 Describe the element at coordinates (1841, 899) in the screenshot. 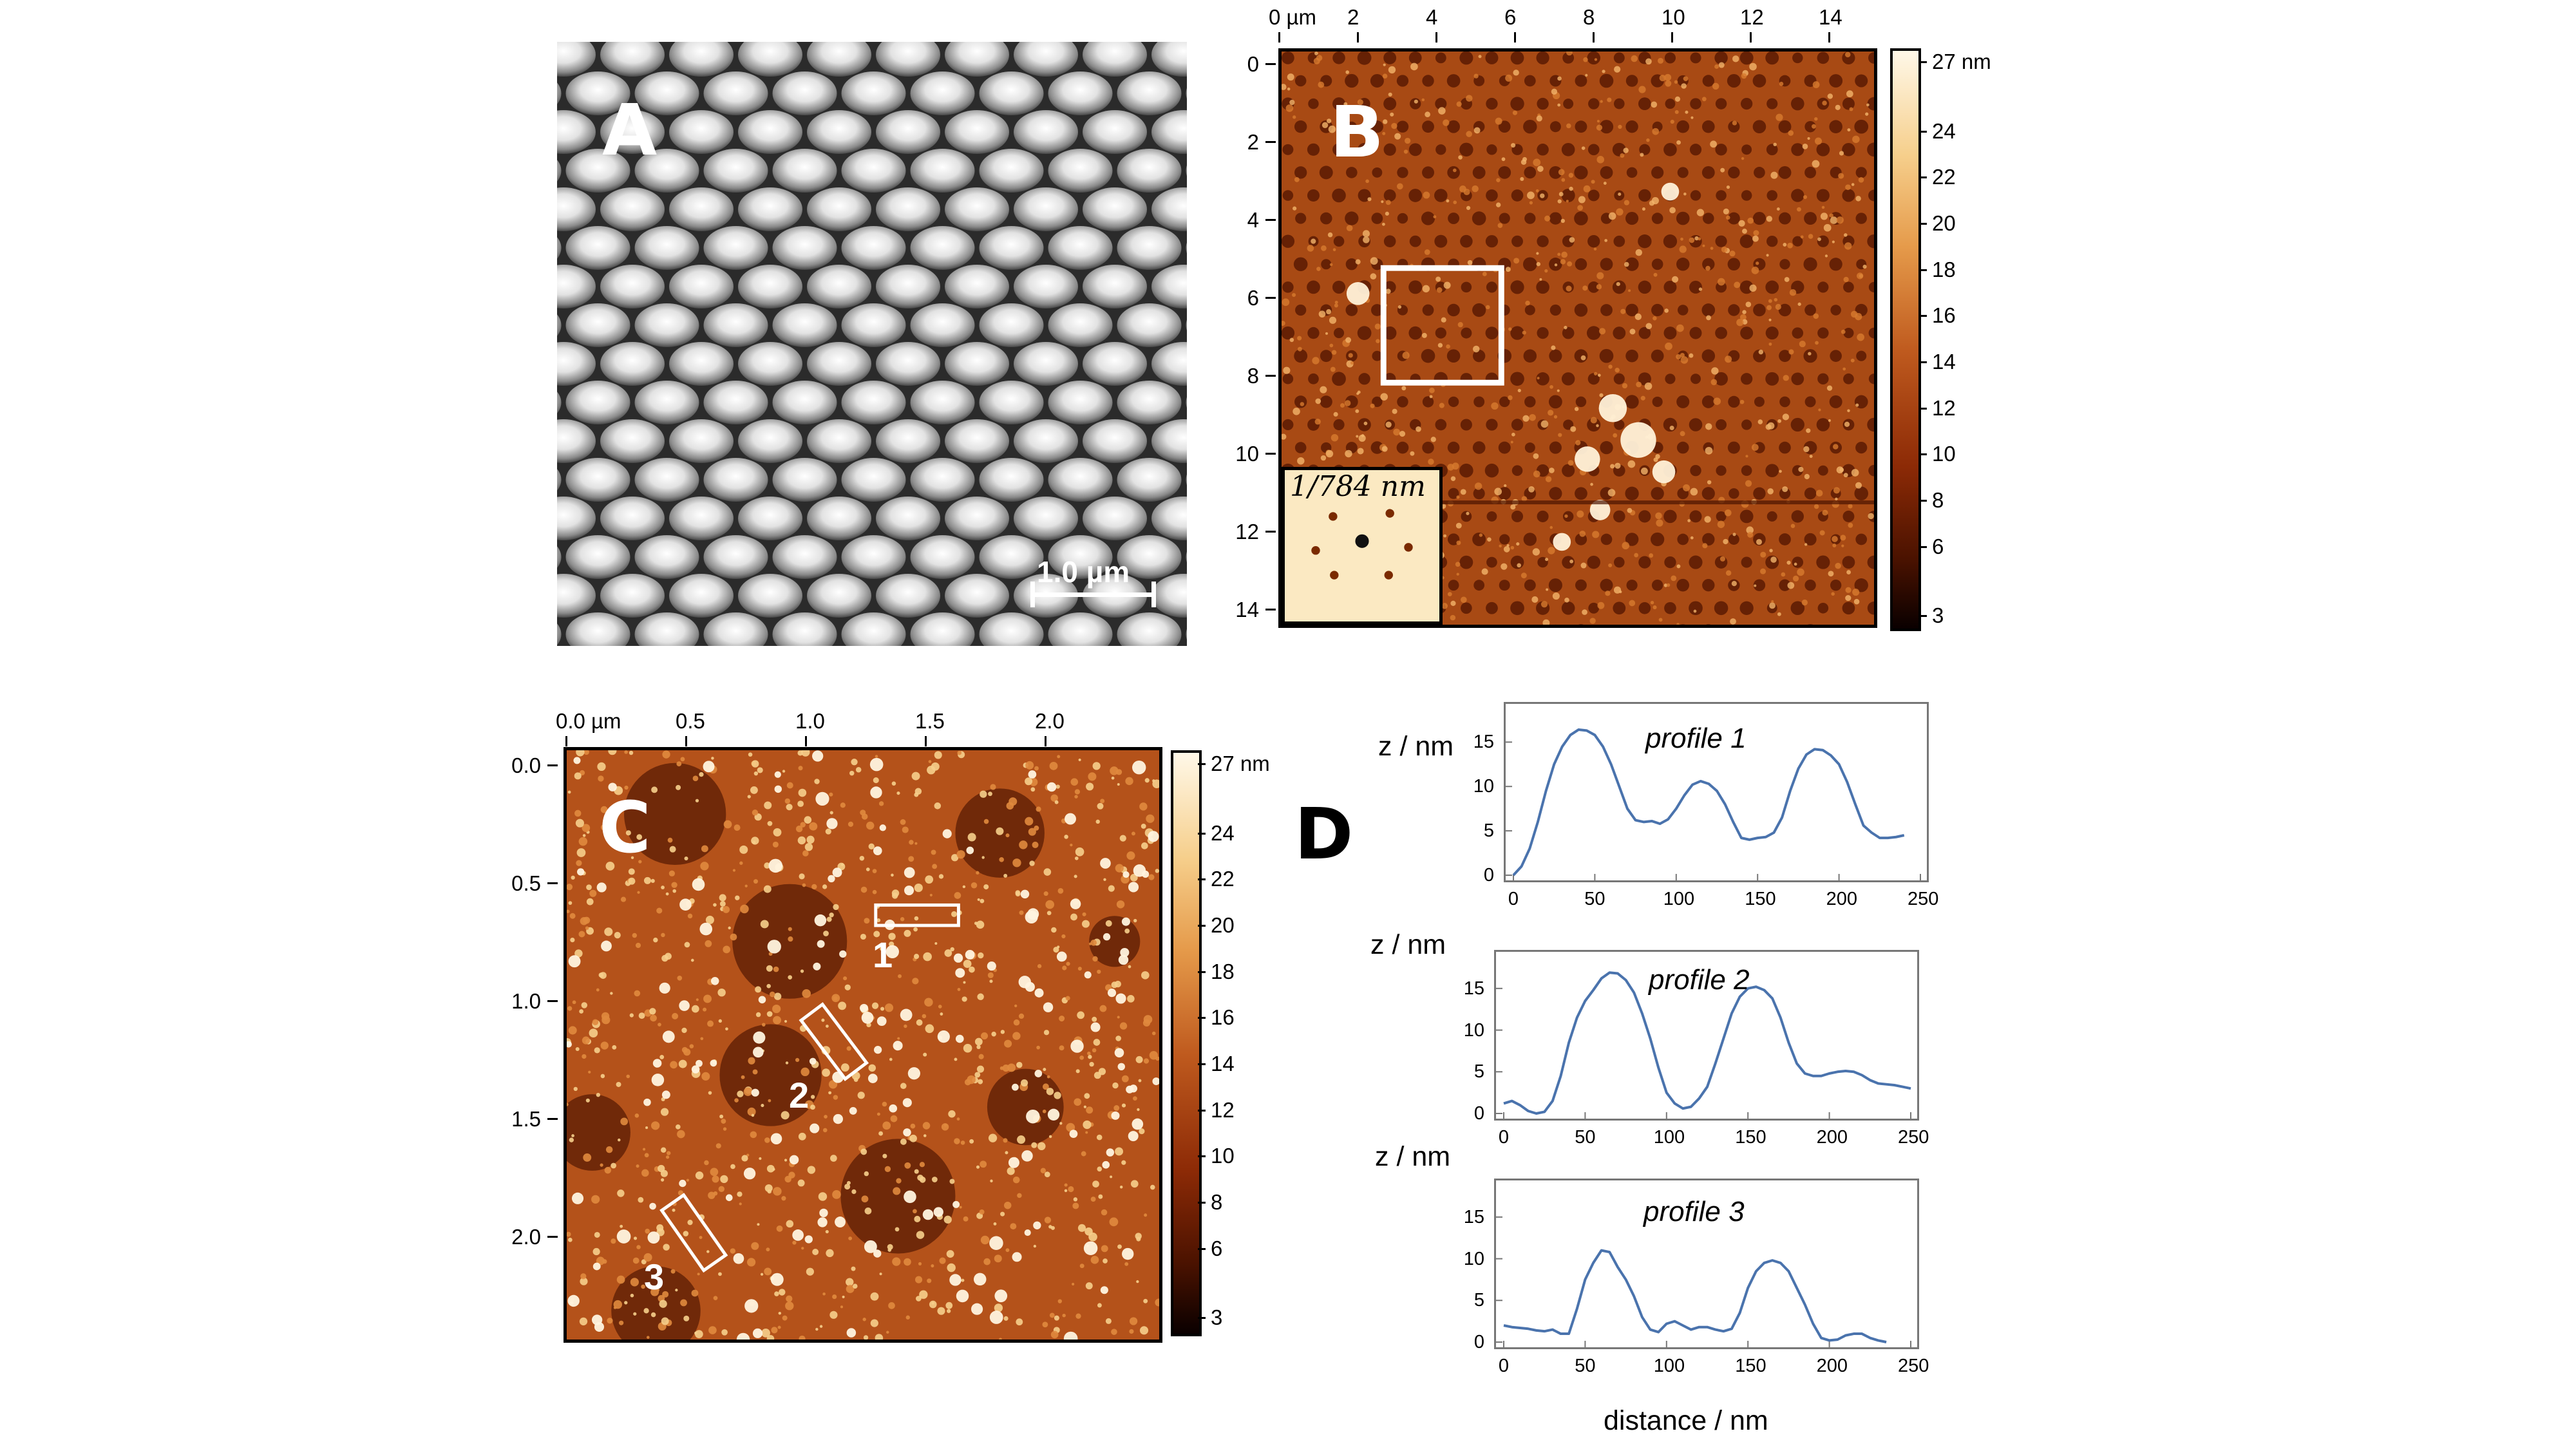

I see `profile-1-x-tick-label: 200` at that location.